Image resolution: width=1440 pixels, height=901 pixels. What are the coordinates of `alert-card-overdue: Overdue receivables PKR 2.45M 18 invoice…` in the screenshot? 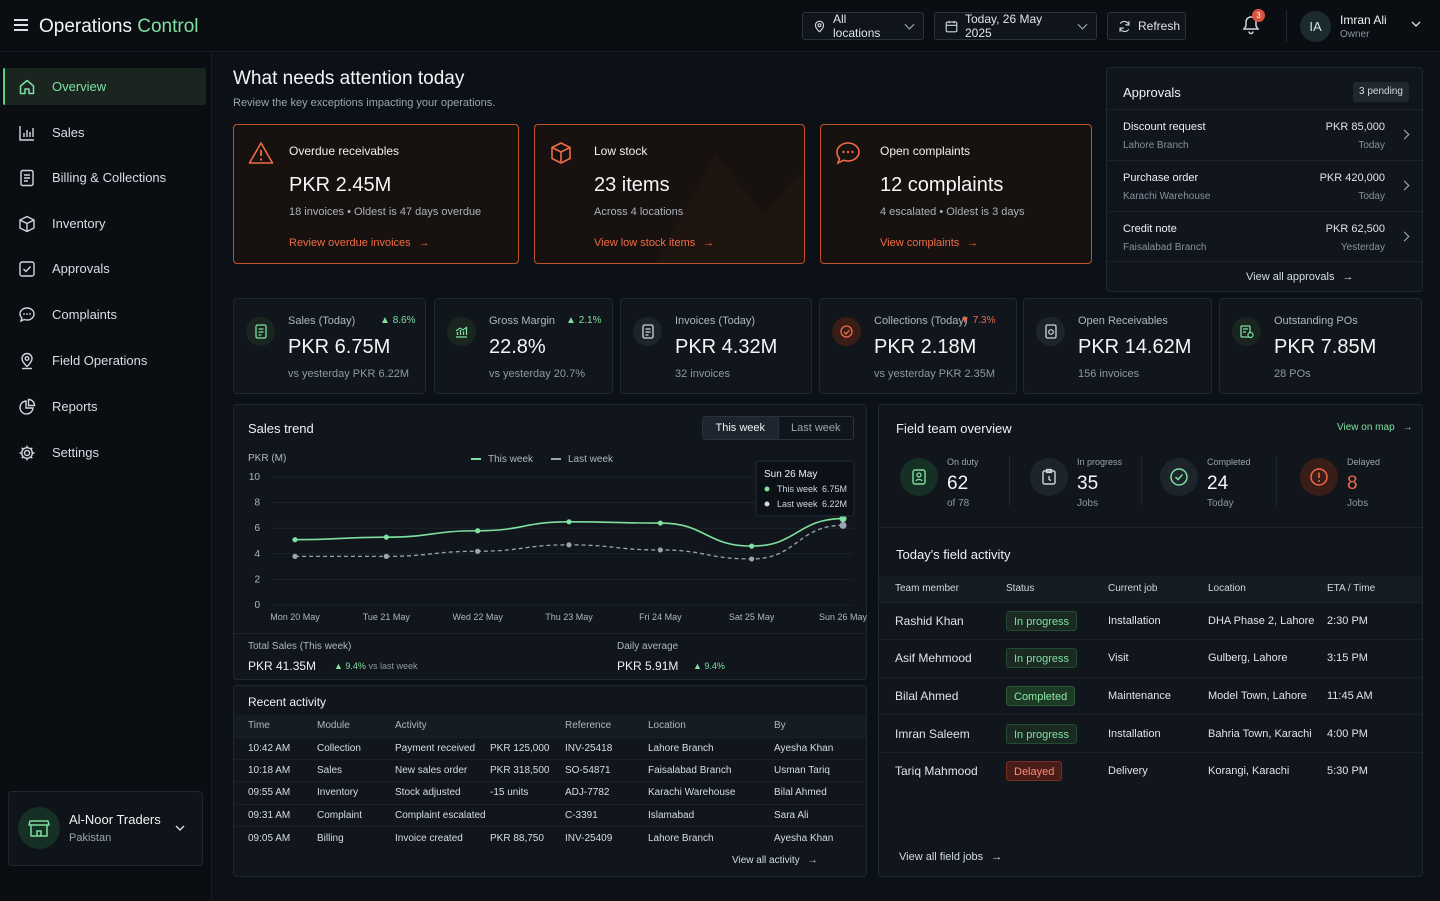 It's located at (376, 194).